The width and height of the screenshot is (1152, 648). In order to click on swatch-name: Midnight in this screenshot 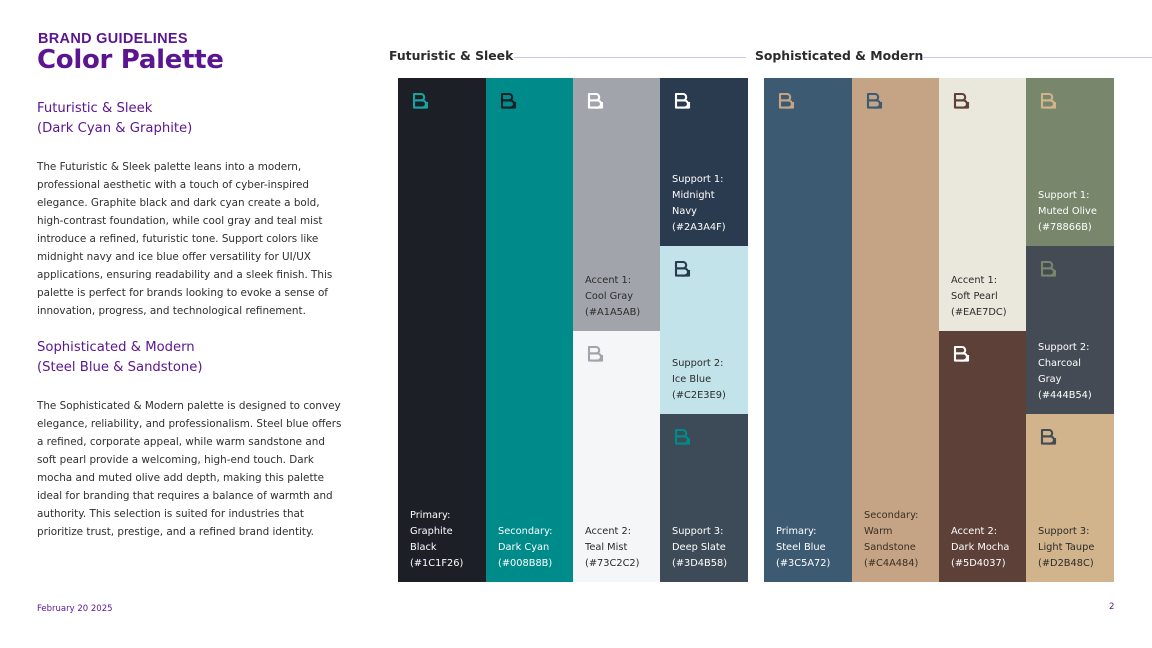, I will do `click(693, 195)`.